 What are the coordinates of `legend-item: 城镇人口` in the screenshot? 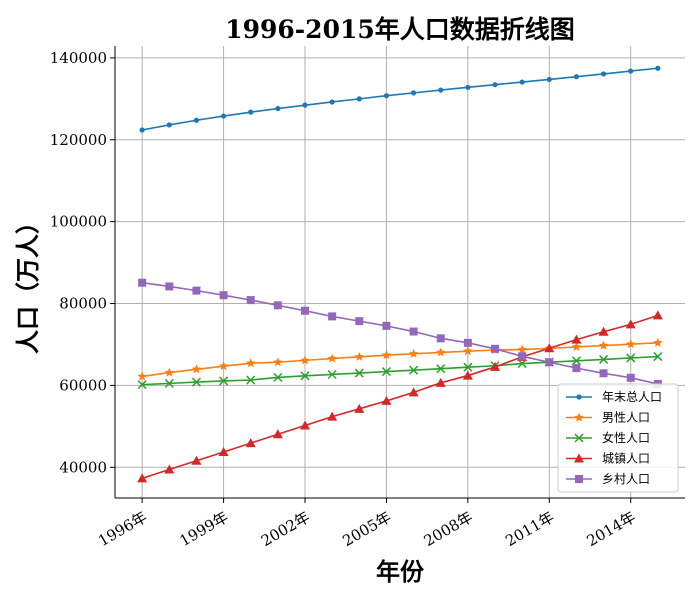 It's located at (608, 459).